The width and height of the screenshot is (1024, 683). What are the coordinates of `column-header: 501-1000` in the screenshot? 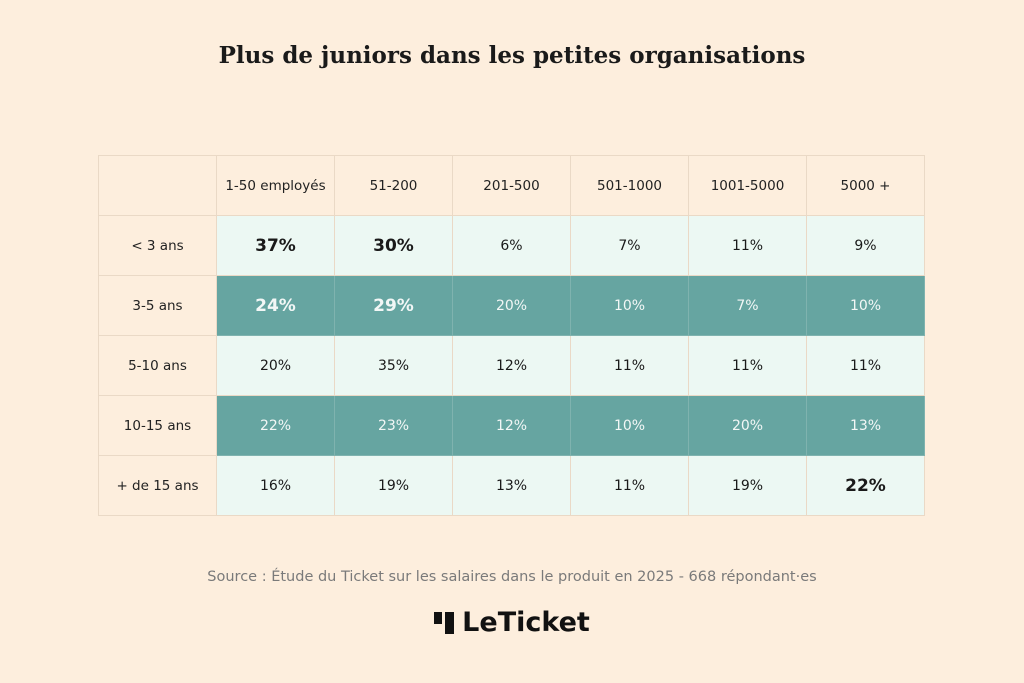 It's located at (629, 185).